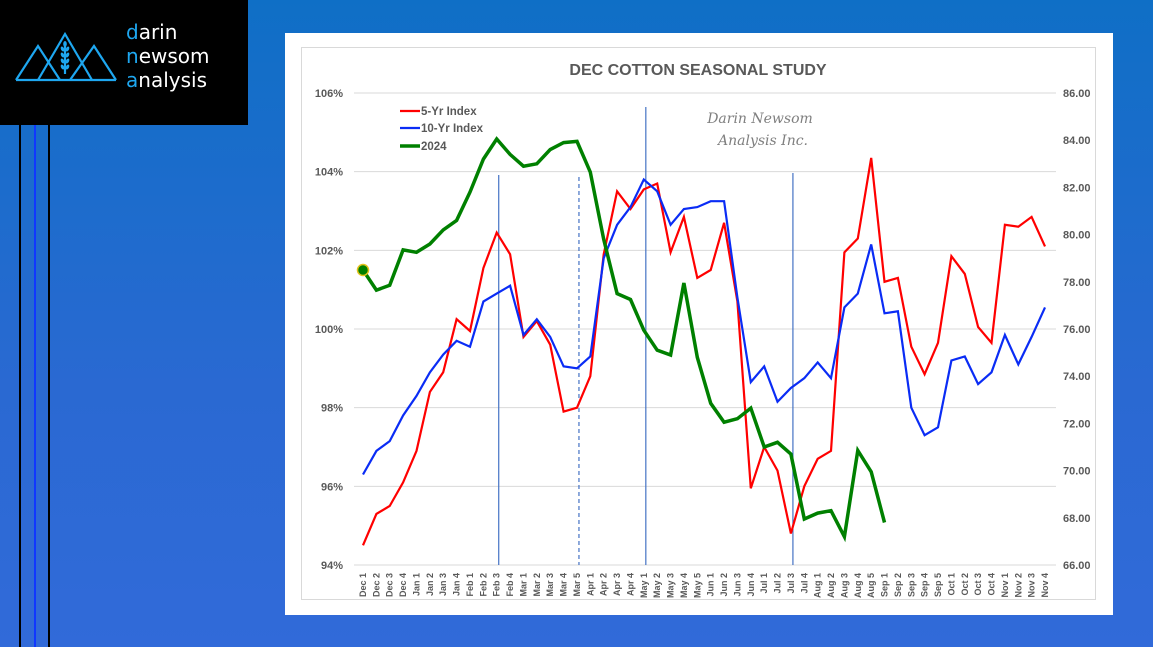  I want to click on right-axis-tick-label: 70.00, so click(1077, 472).